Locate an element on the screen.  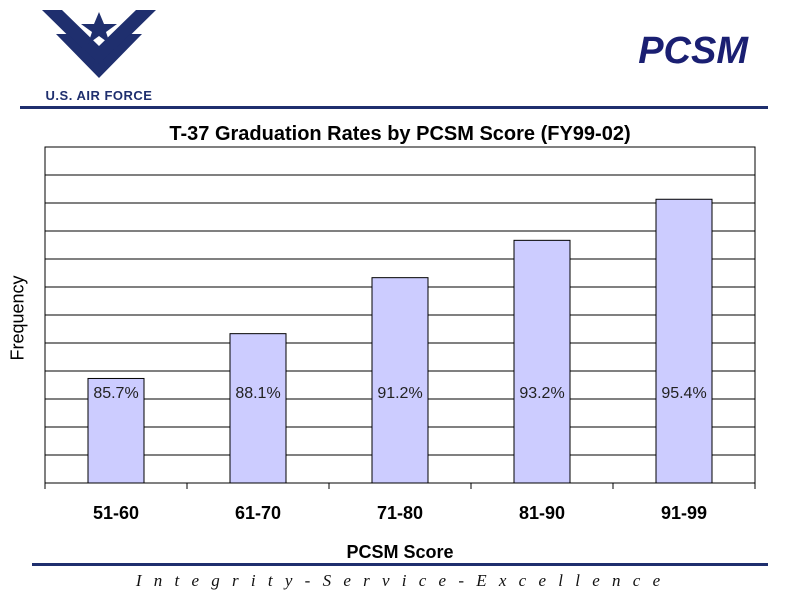
header-rule is located at coordinates (394, 107).